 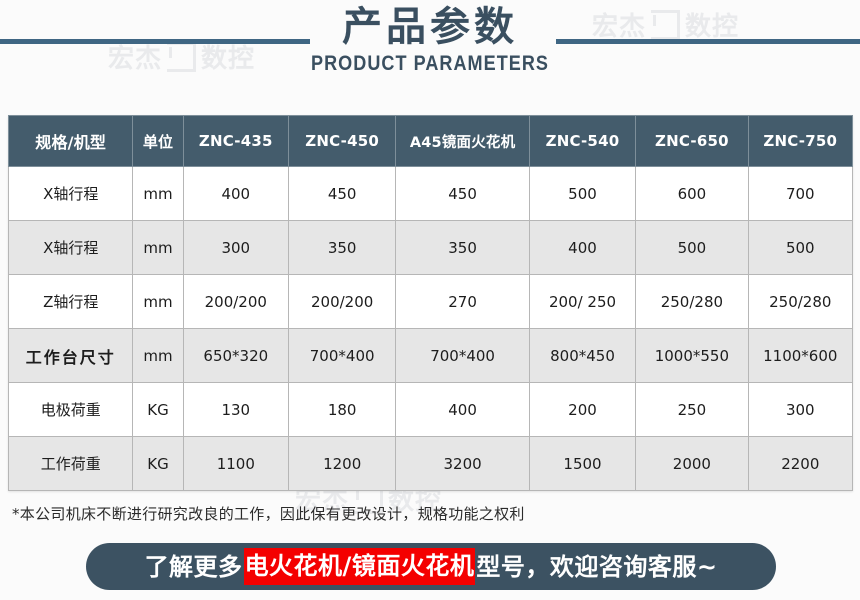 What do you see at coordinates (155, 41) in the screenshot?
I see `header-rule-left` at bounding box center [155, 41].